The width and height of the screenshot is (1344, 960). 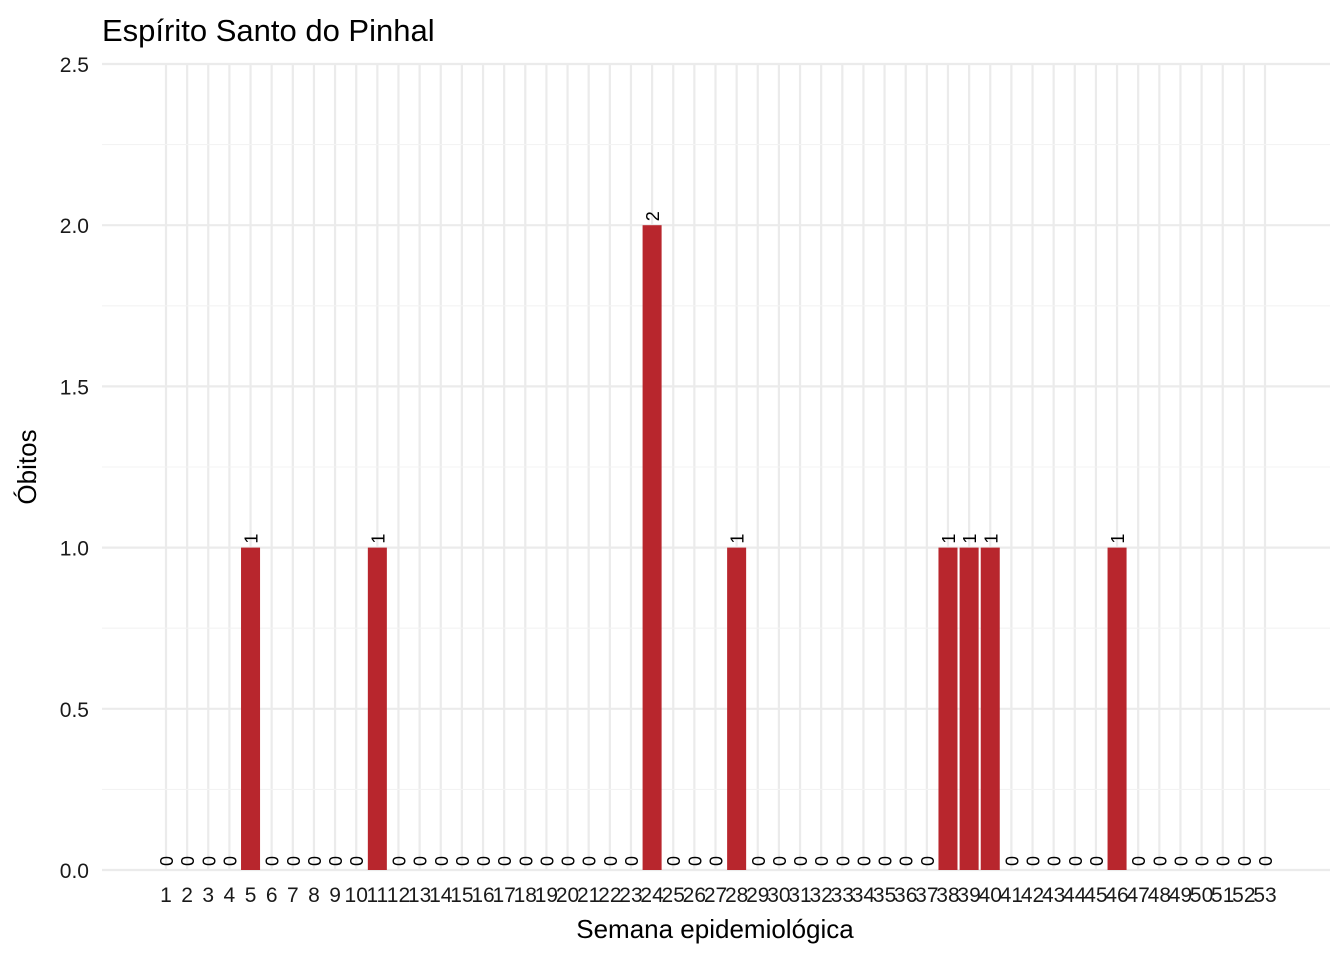 What do you see at coordinates (74, 710) in the screenshot?
I see `y-tick-label: 0.5` at bounding box center [74, 710].